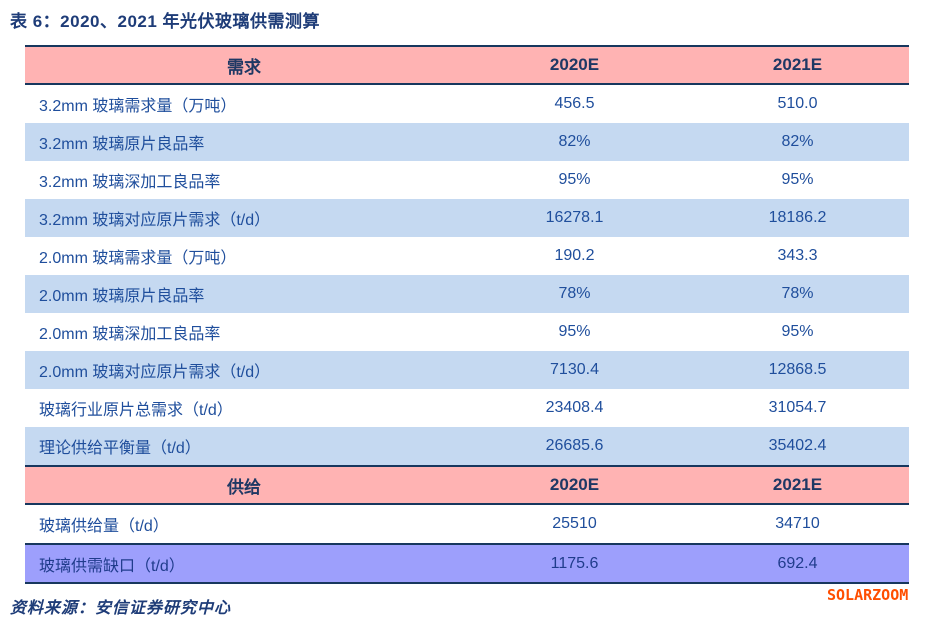  Describe the element at coordinates (797, 523) in the screenshot. I see `row-value-2021e: 34710` at that location.